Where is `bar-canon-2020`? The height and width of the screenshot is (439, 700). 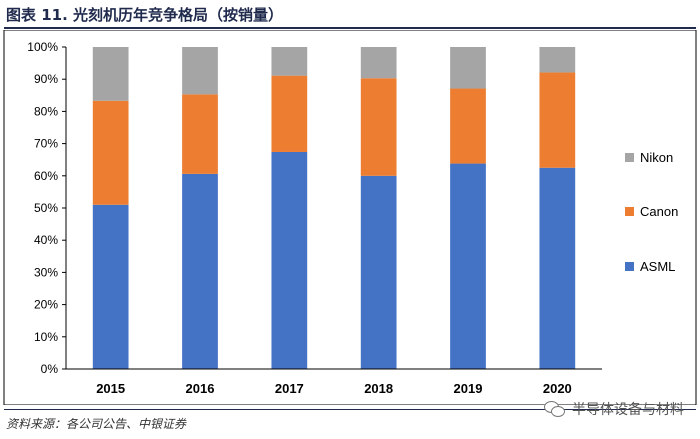
bar-canon-2020 is located at coordinates (557, 120).